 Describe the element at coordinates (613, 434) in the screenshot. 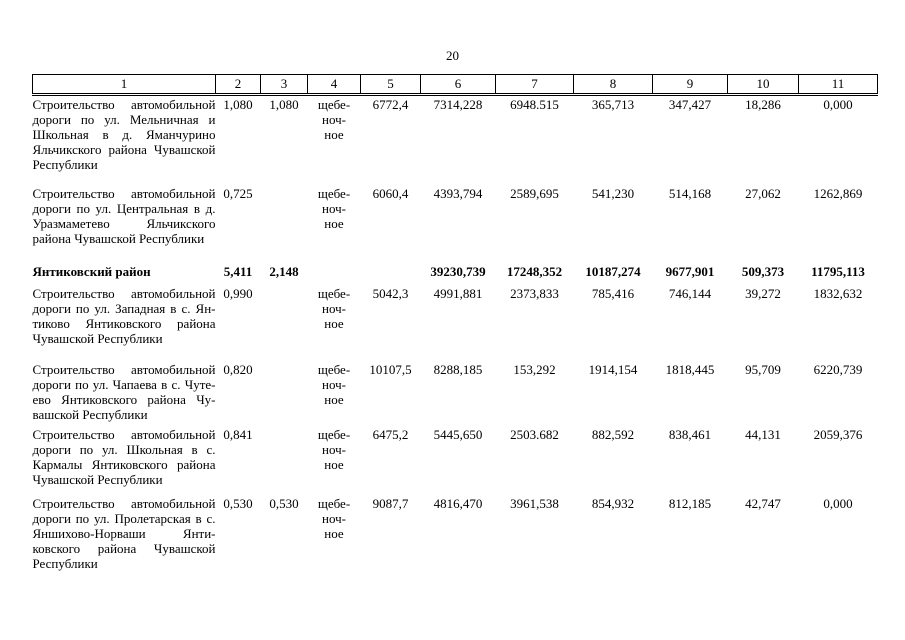

I see `value-cell: 882,592` at that location.